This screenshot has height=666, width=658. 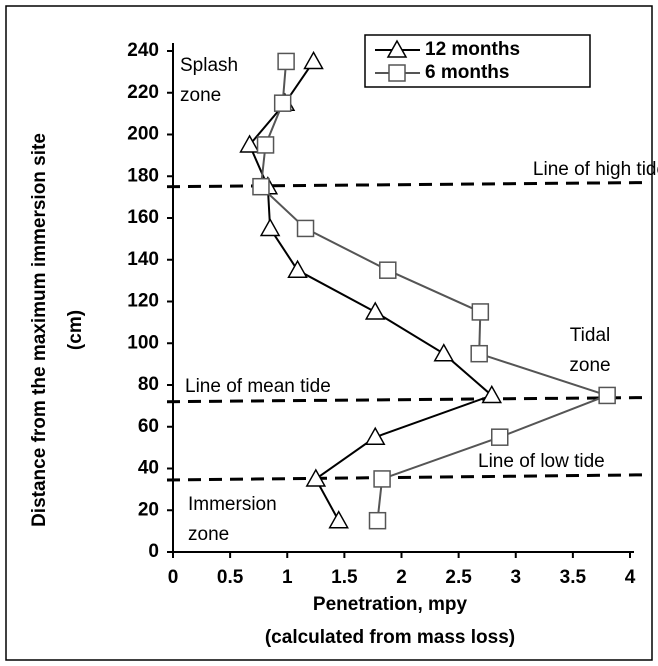 I want to click on y-tick-label: 80, so click(x=148, y=384).